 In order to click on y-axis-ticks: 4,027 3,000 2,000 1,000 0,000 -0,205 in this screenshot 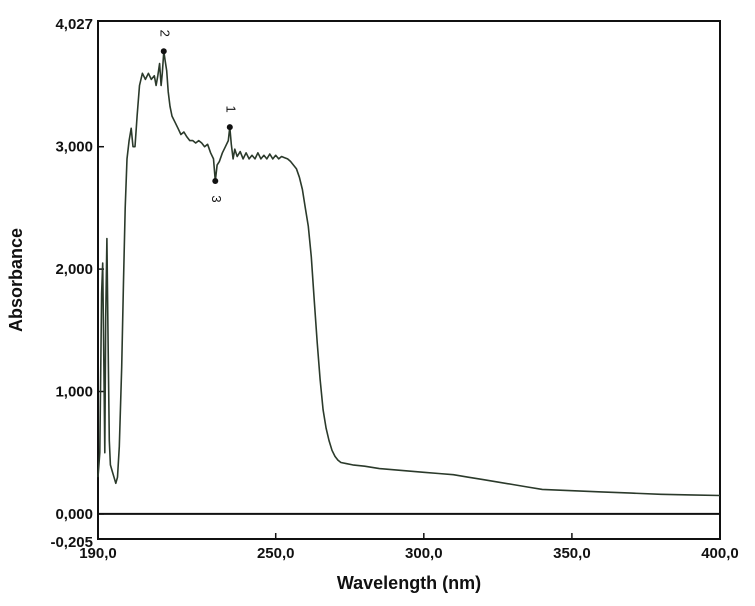, I will do `click(77, 283)`.